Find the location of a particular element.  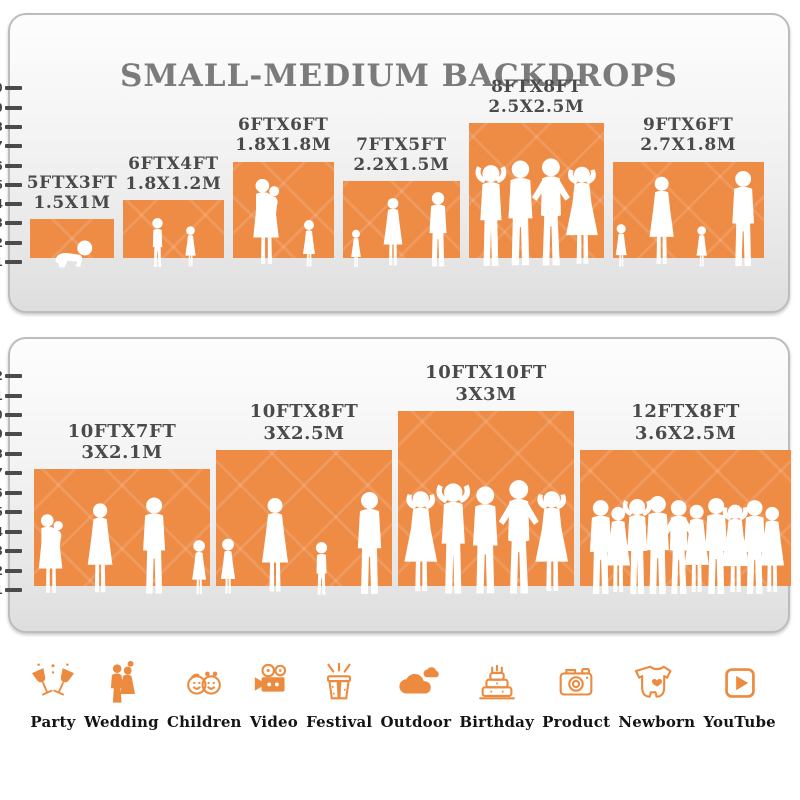

ruler-tick: 10 is located at coordinates (11, 87).